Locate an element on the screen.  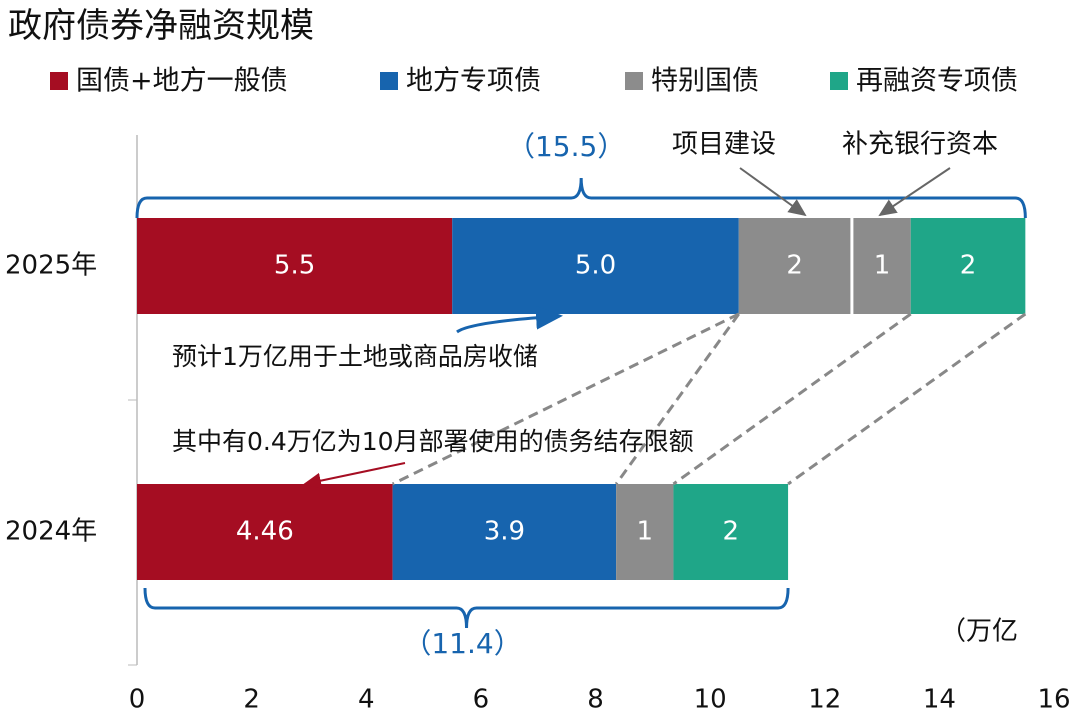
total-label: （11.4） is located at coordinates (462, 643).